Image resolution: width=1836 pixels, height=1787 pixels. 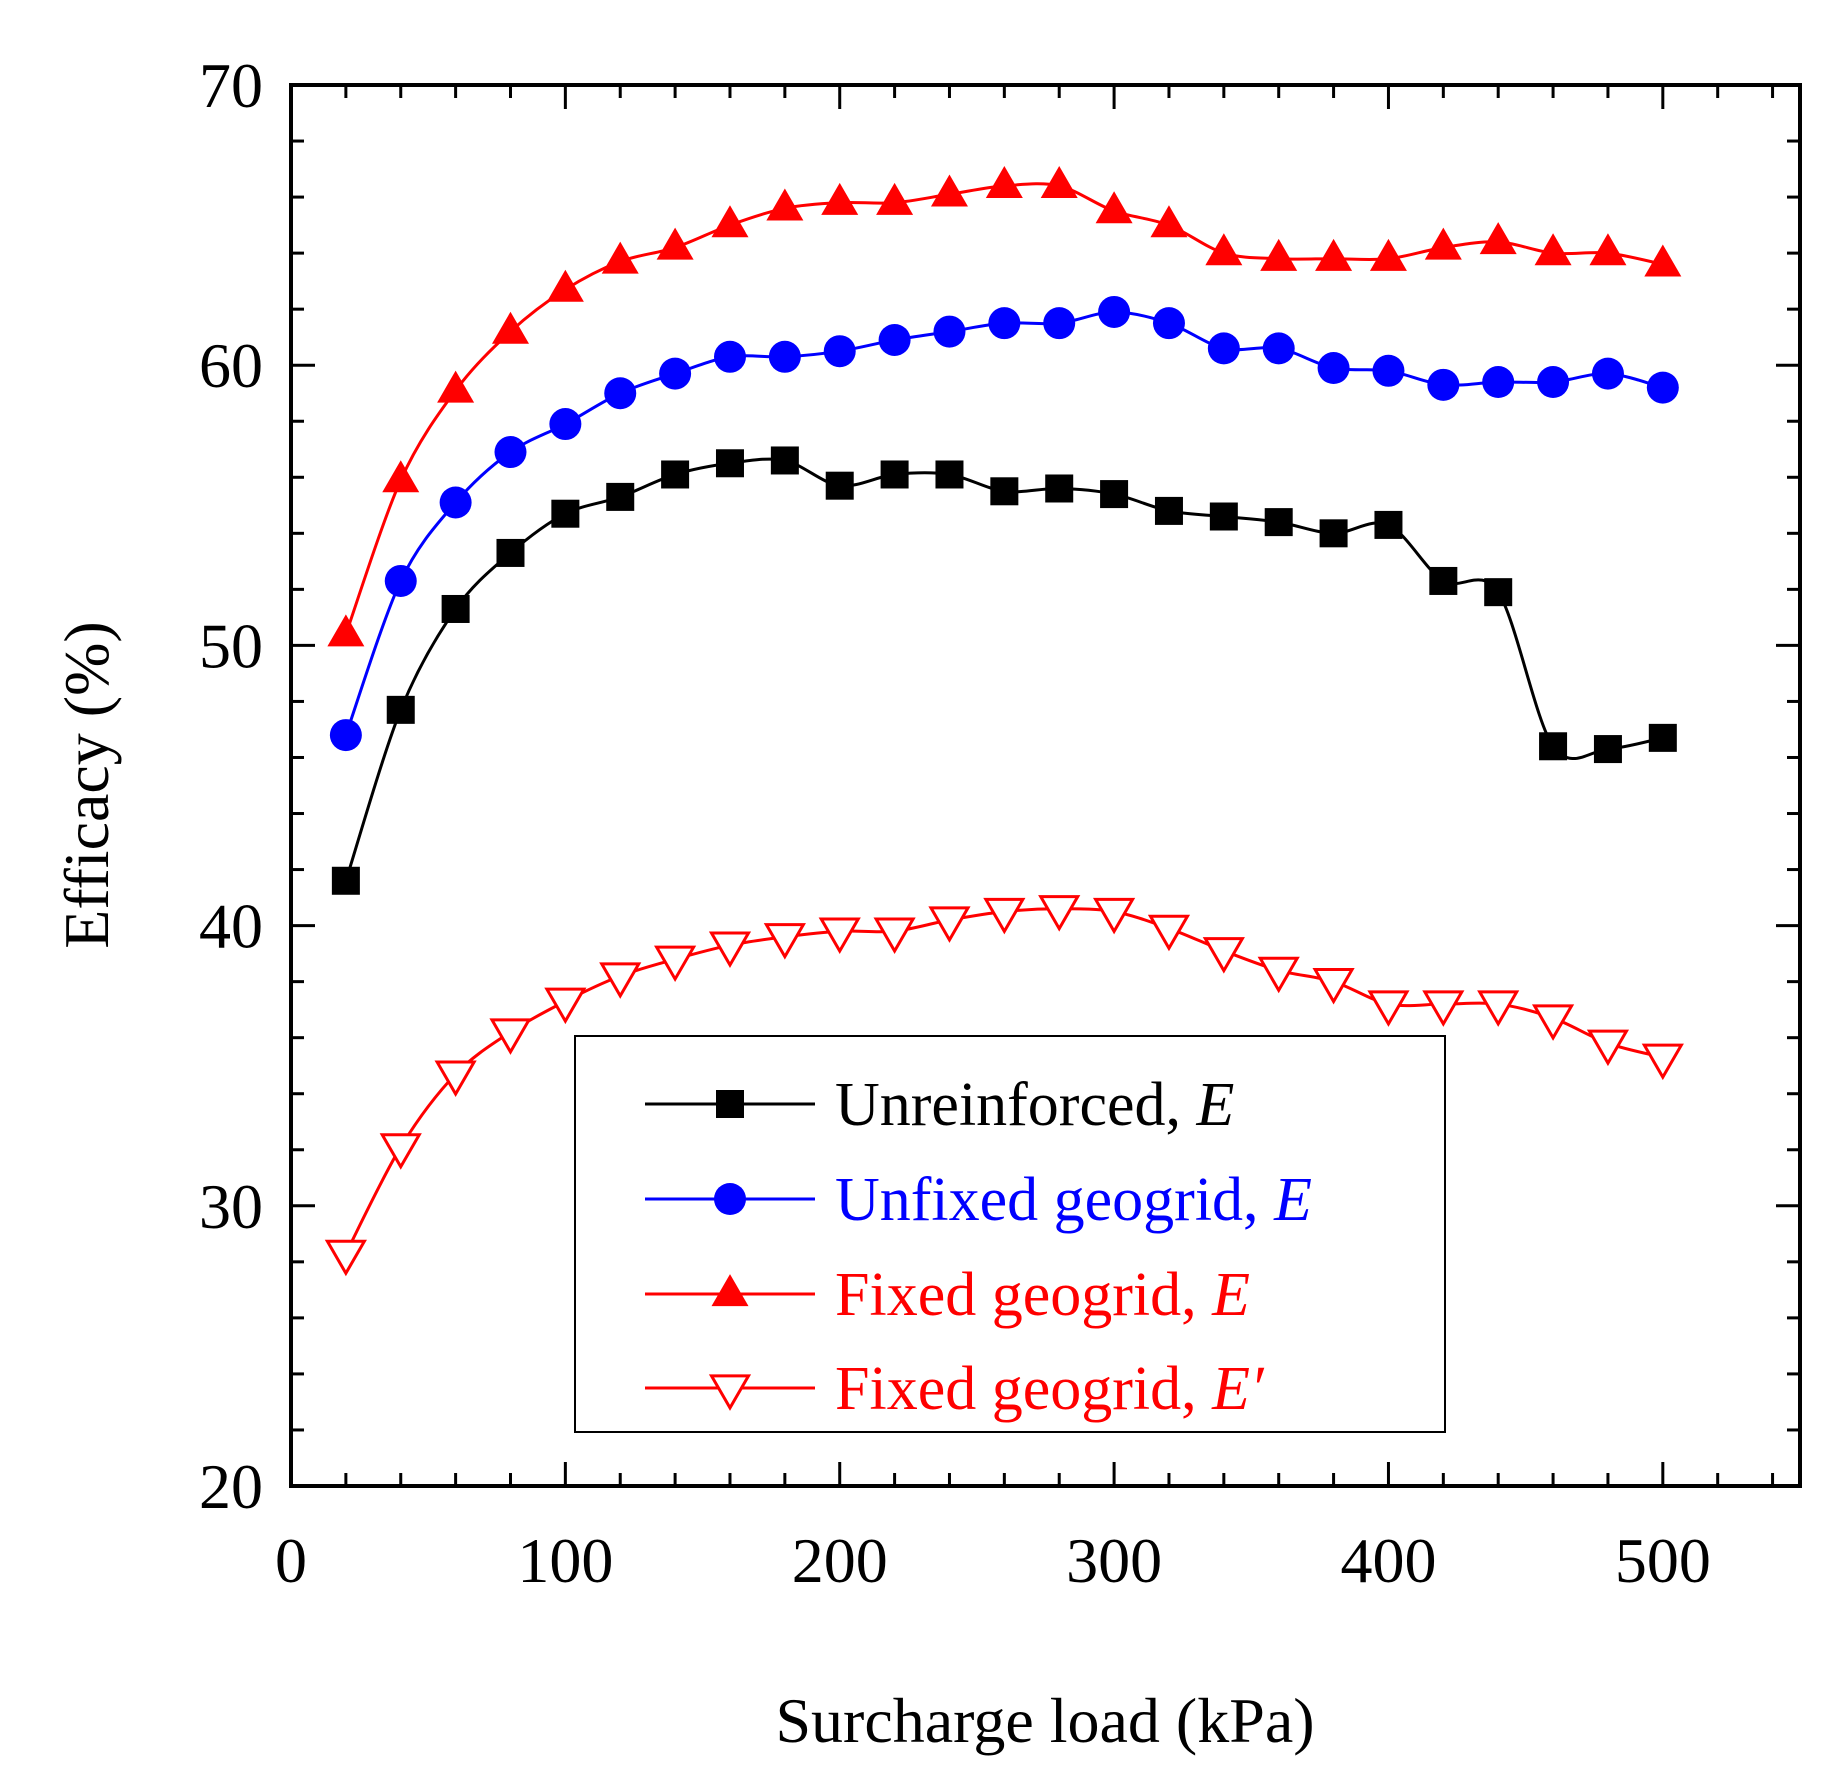 I want to click on legend-entry: Fixed geogrid, E′, so click(x=955, y=1389).